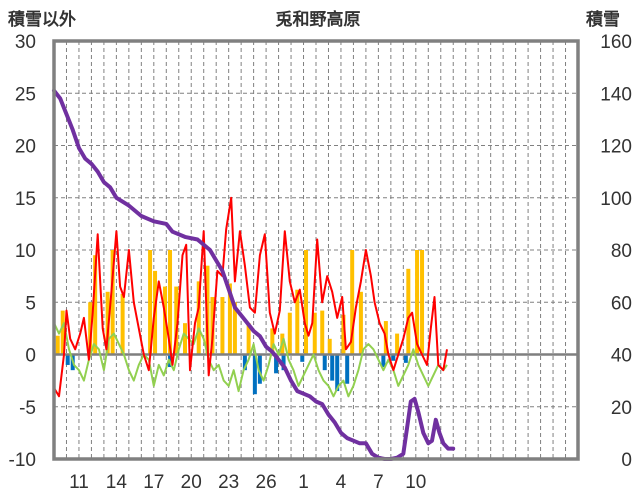 The height and width of the screenshot is (501, 636). I want to click on y-axis-left: -10 -5 0 5 10 15 20 25 30, so click(22, 251).